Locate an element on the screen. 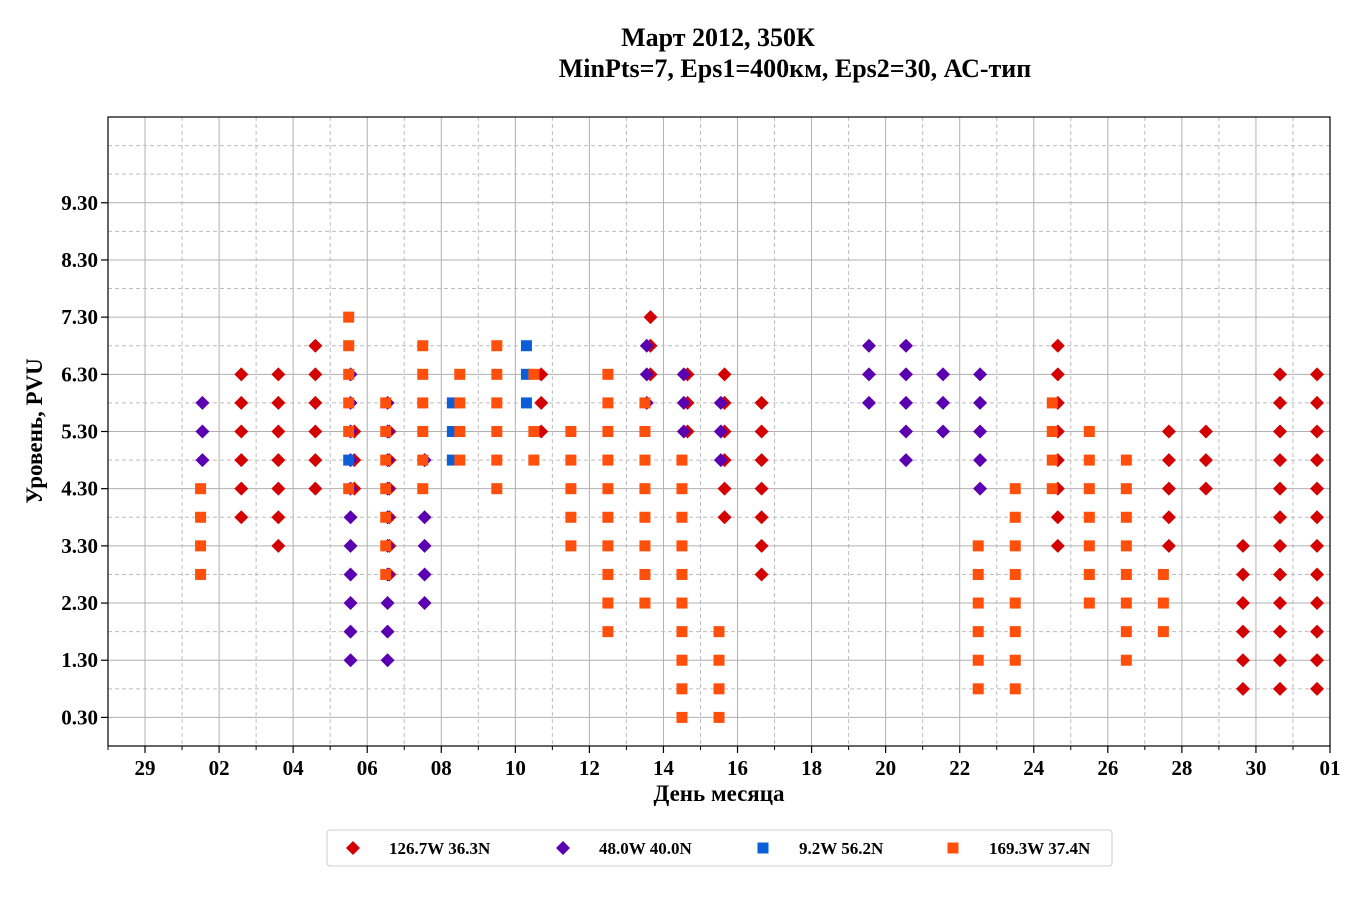  x-tick-label: 08 is located at coordinates (441, 768).